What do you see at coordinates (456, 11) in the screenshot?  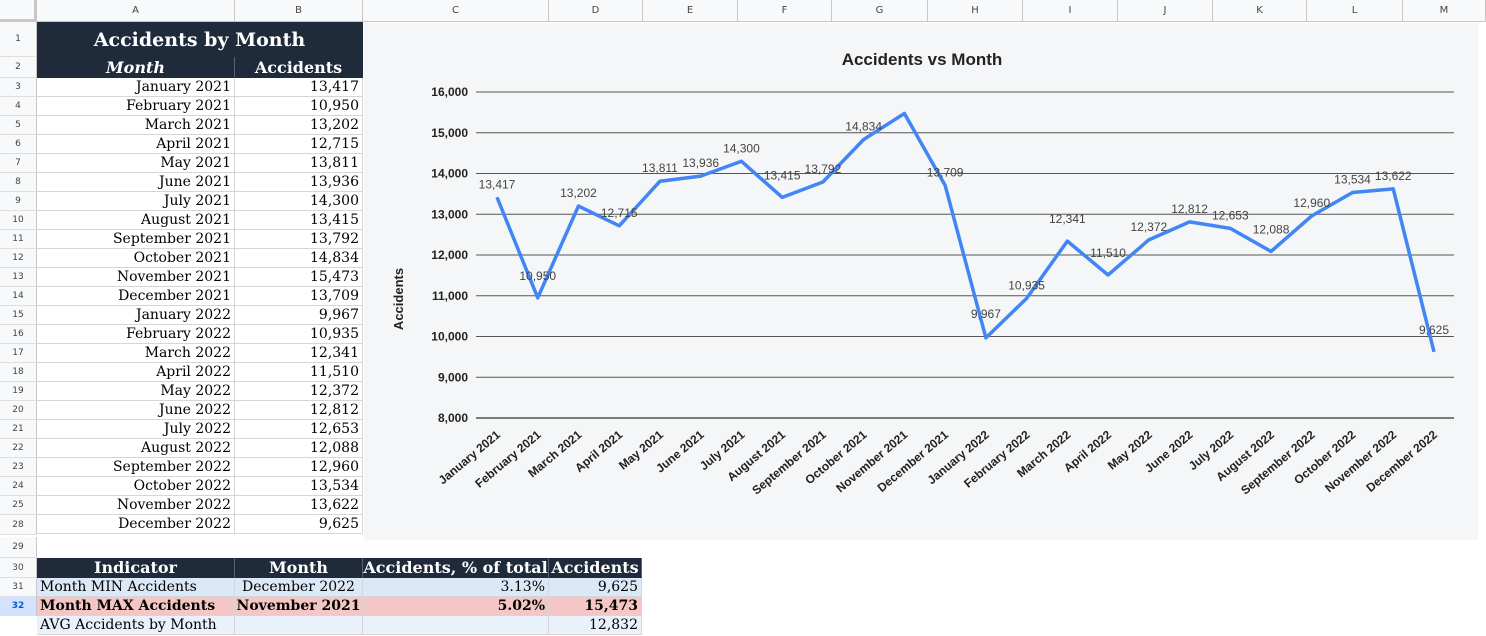 I see `column-header-c: C` at bounding box center [456, 11].